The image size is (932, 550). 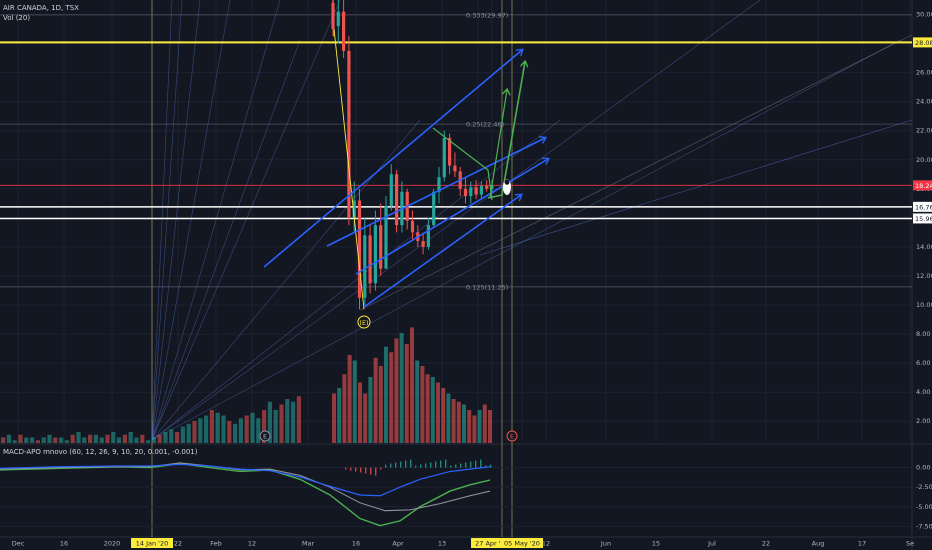 I want to click on price-tick-label: 4.00, so click(x=923, y=392).